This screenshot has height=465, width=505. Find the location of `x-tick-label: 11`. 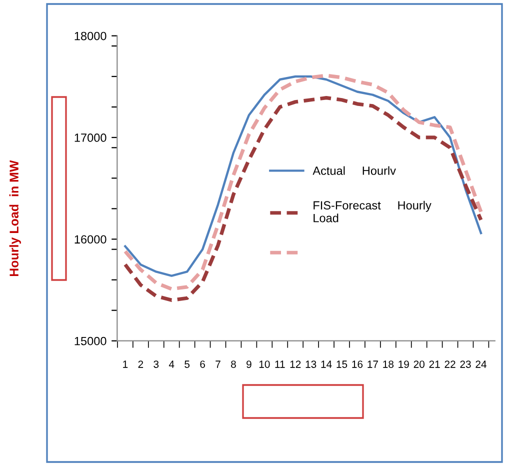

x-tick-label: 11 is located at coordinates (280, 364).